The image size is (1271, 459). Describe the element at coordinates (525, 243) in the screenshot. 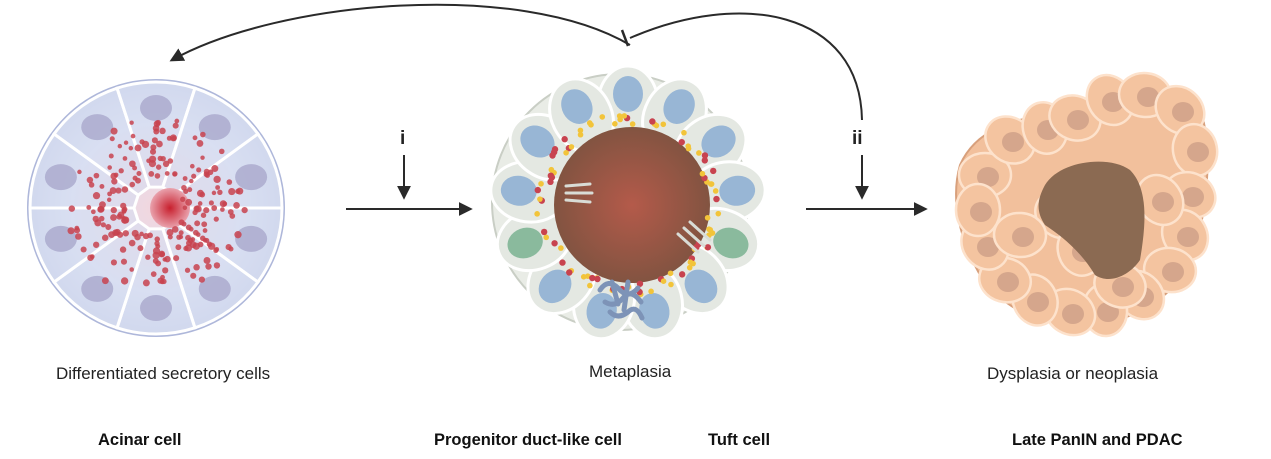

I see `tuft-nucleus` at that location.